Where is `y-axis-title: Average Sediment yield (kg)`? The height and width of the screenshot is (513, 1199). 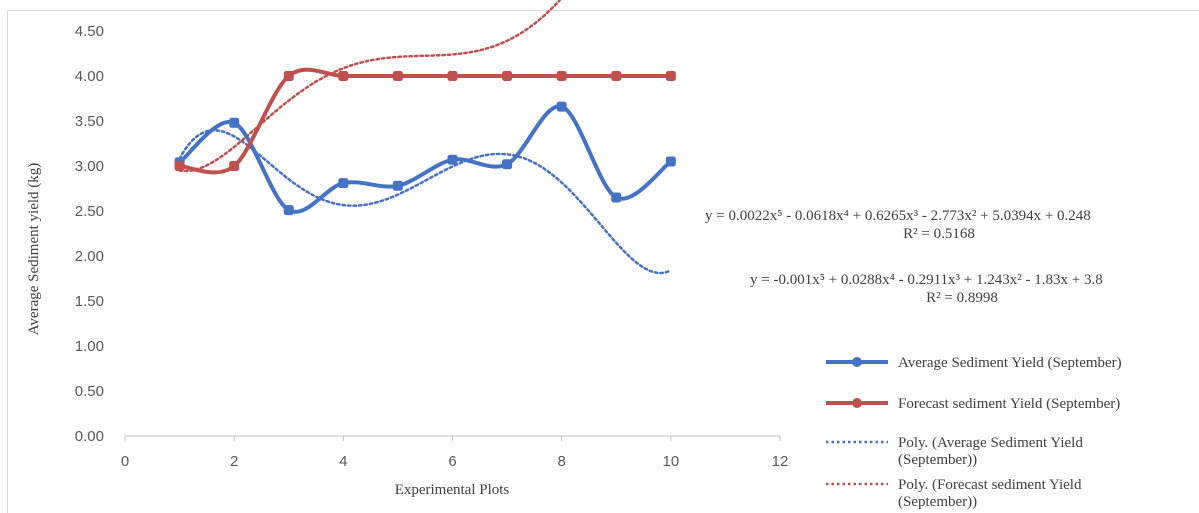 y-axis-title: Average Sediment yield (kg) is located at coordinates (34, 249).